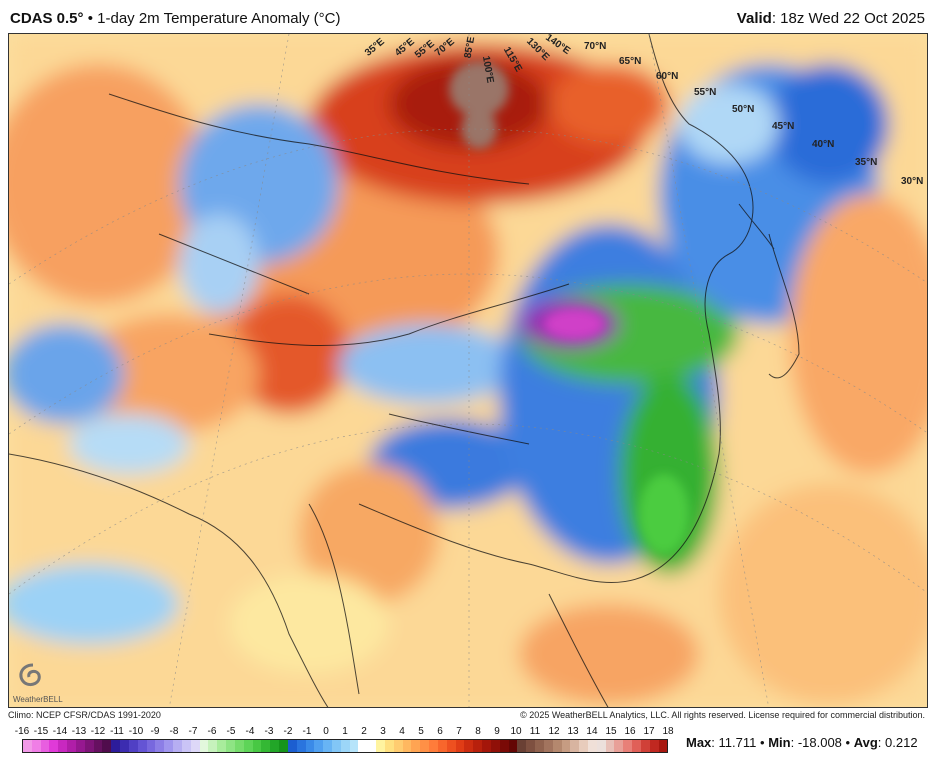 This screenshot has height=768, width=935. What do you see at coordinates (865, 742) in the screenshot?
I see `avg-label: Avg` at bounding box center [865, 742].